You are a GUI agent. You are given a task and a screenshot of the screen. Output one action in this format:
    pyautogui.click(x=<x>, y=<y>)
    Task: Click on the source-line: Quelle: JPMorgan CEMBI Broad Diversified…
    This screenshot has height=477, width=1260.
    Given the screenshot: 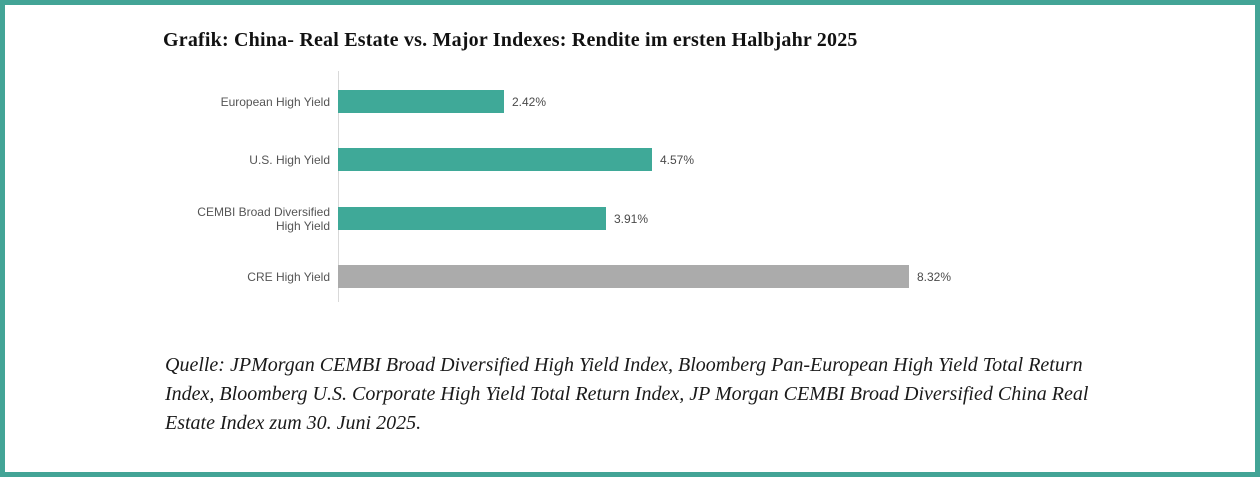 What is the action you would take?
    pyautogui.click(x=624, y=365)
    